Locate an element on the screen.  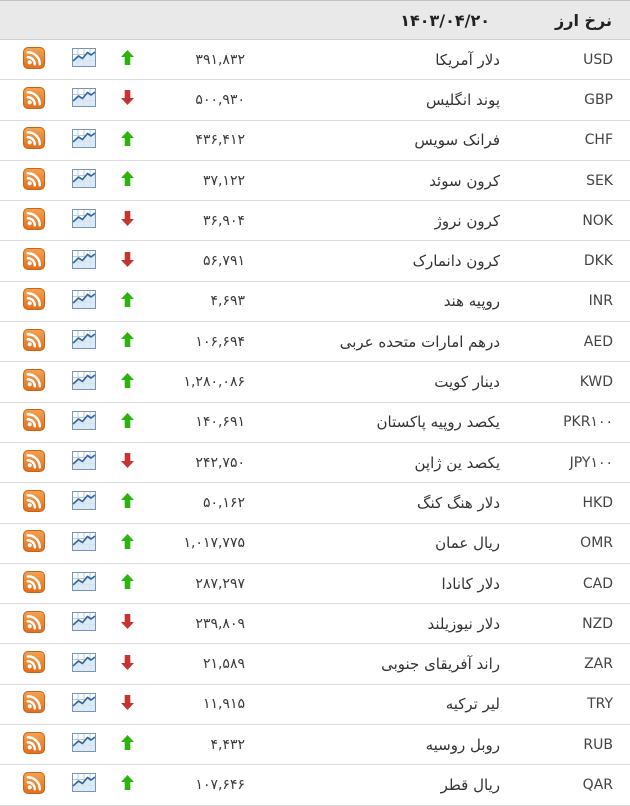
currency-name: درهم امارات متحده عربی is located at coordinates (392, 342).